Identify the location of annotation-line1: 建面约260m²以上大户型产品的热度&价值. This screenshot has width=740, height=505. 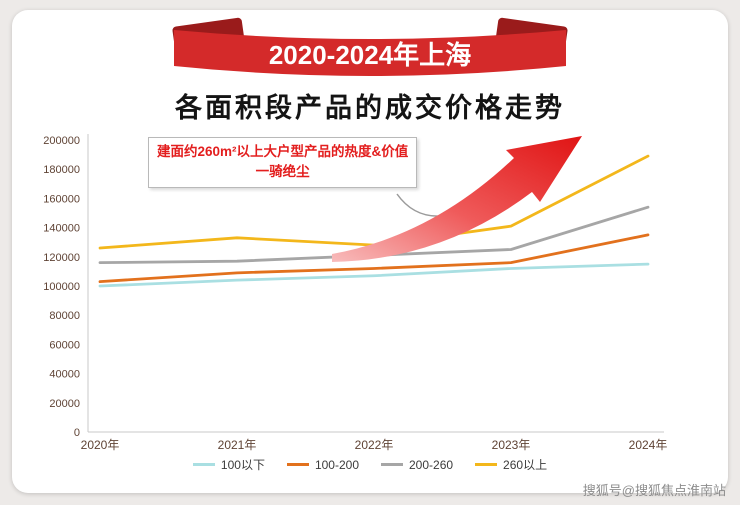
(283, 151).